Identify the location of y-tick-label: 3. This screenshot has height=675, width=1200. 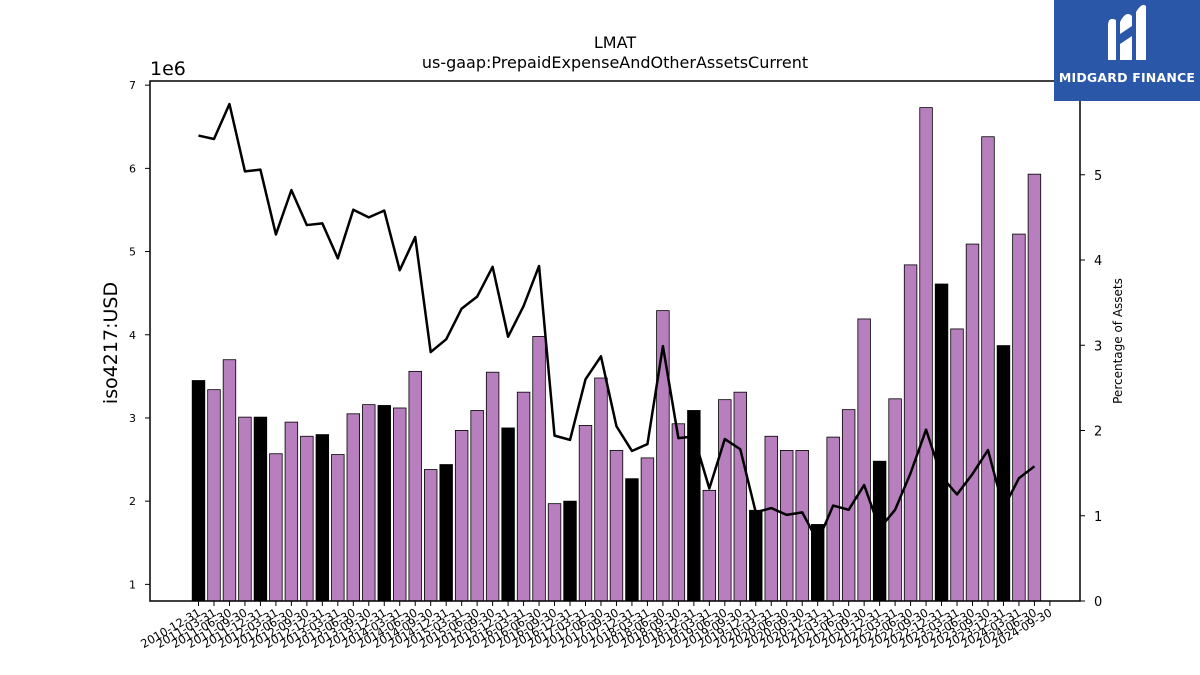
(132, 418).